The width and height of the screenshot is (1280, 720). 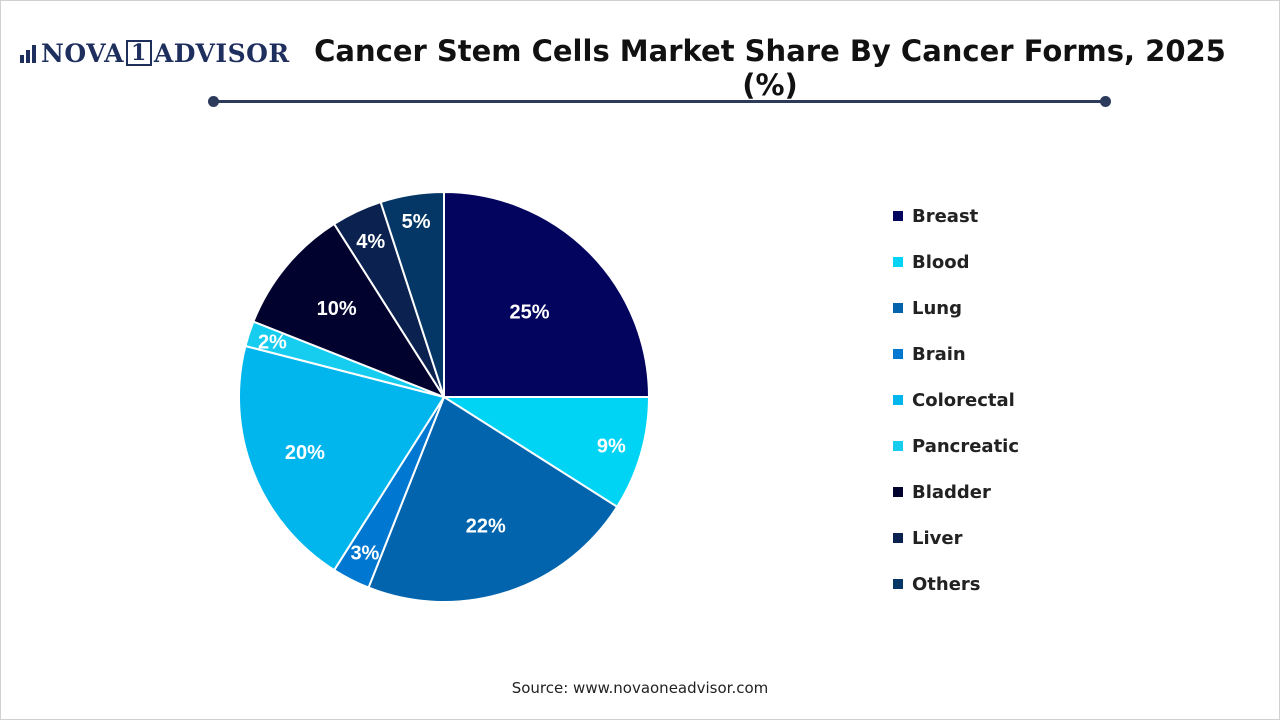 I want to click on pie-slice-others, so click(x=412, y=294).